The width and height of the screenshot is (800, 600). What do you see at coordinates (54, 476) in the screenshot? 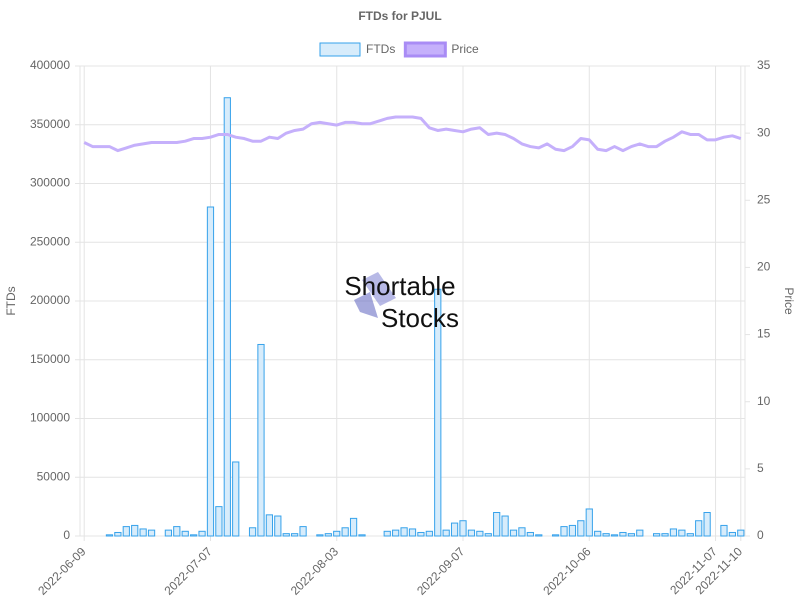
I see `y-tick-label: 50000` at bounding box center [54, 476].